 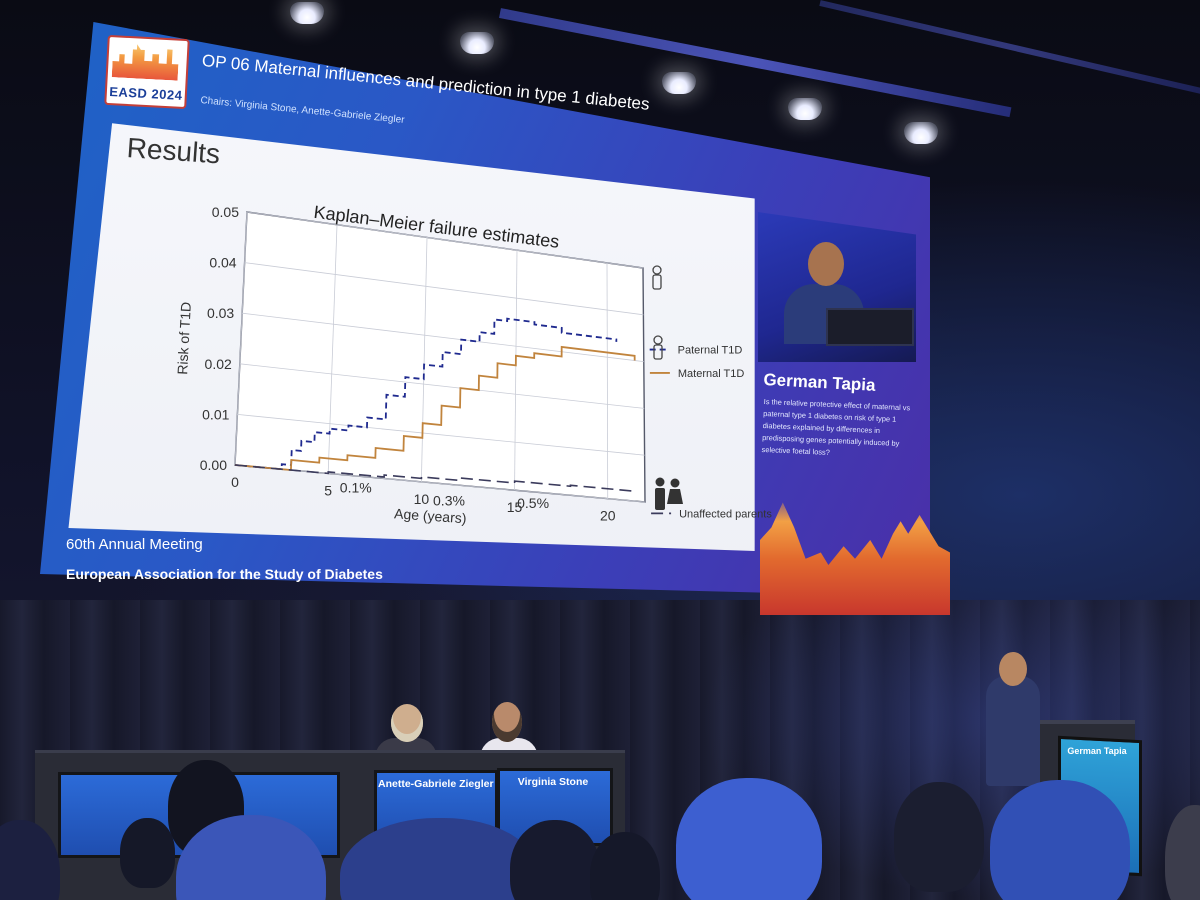 I want to click on chart-legend-label: Maternal T1D, so click(x=711, y=374).